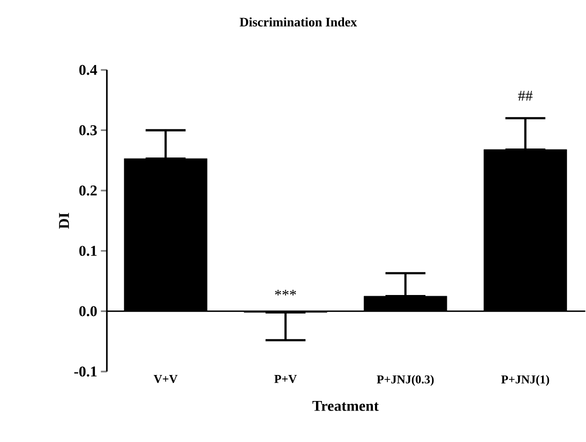 Image resolution: width=586 pixels, height=442 pixels. I want to click on y-tick-label: 0.4, so click(88, 69).